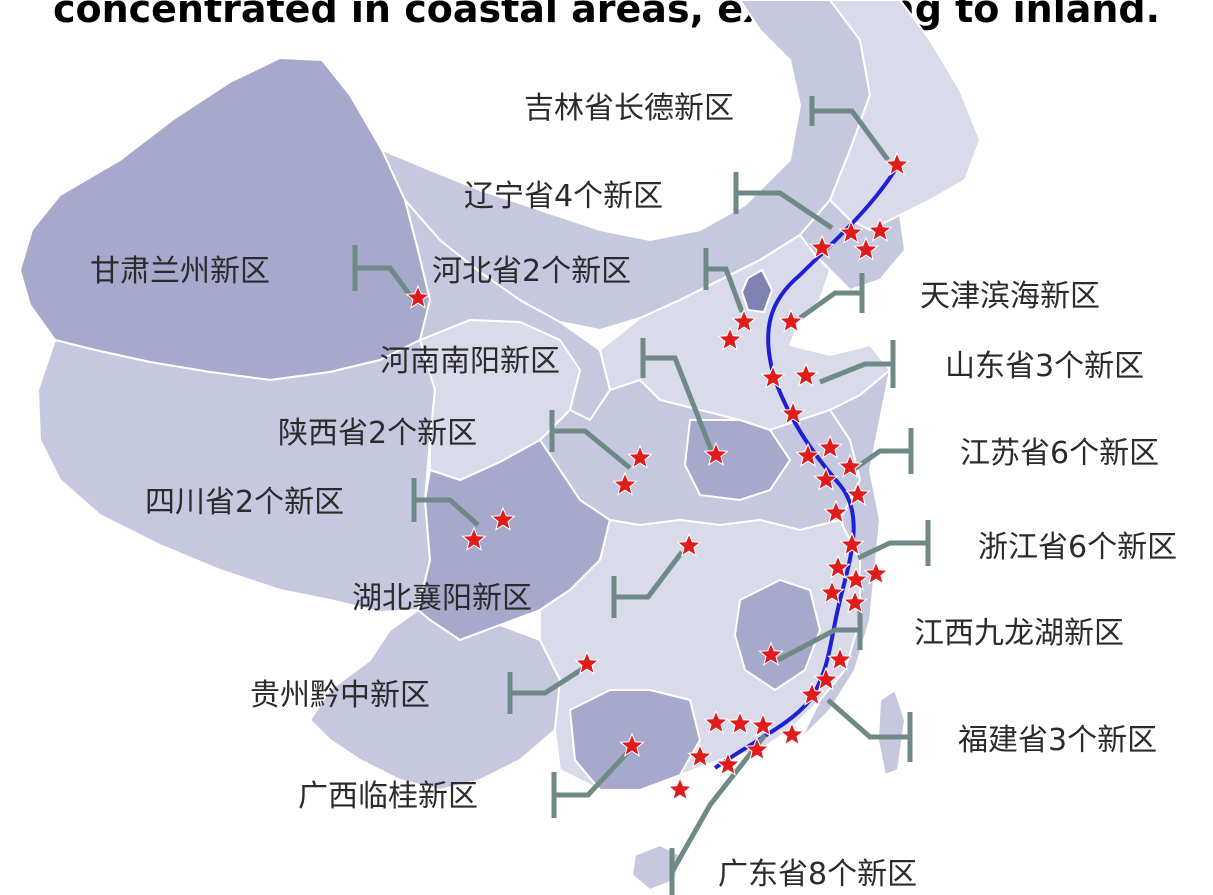  I want to click on label-tianjin: 天津滨海新区, so click(1010, 296).